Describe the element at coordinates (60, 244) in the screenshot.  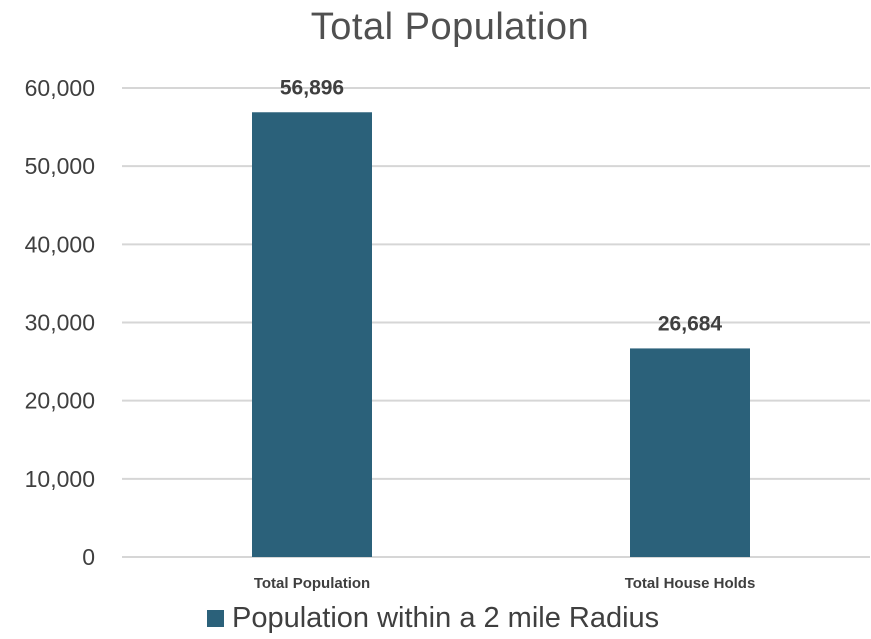
I see `y-tick-label: 40,000` at that location.